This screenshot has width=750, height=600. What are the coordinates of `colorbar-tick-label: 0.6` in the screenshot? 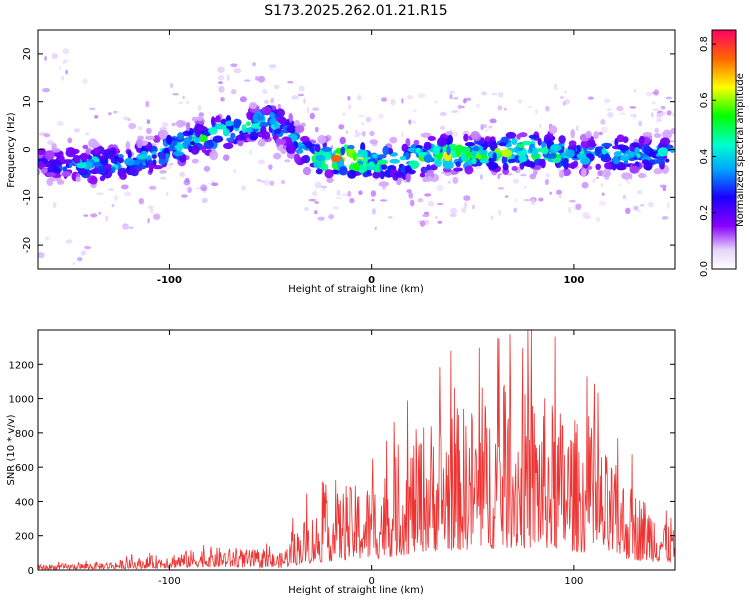 It's located at (704, 100).